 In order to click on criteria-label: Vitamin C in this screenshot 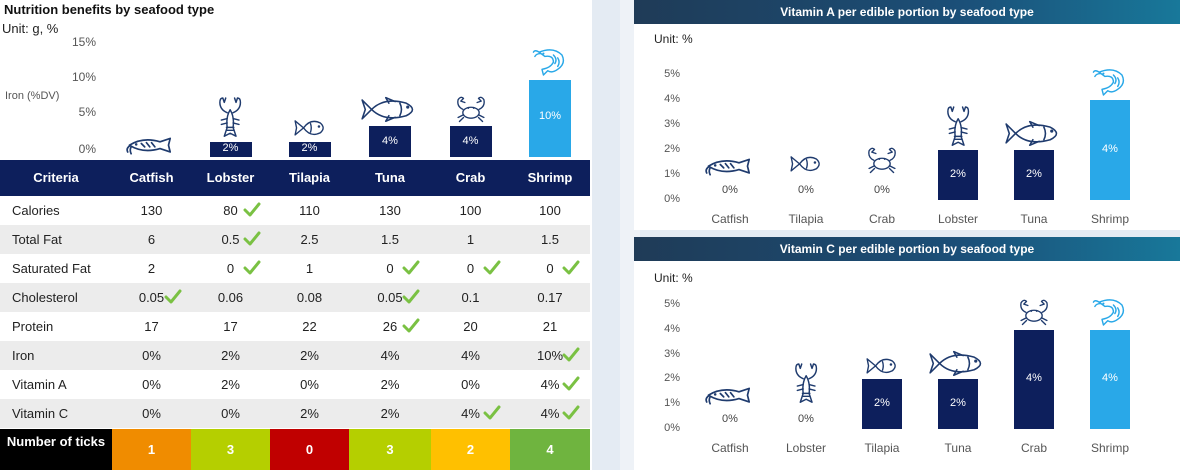, I will do `click(40, 413)`.